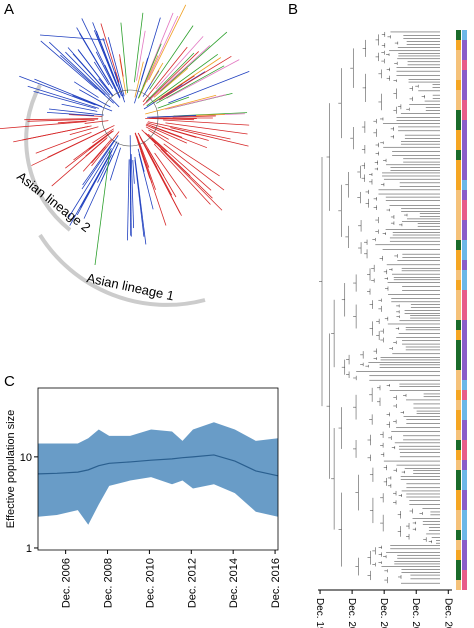 Image resolution: width=474 pixels, height=628 pixels. I want to click on x-tick-label: Dec. 2011, so click(415, 613).